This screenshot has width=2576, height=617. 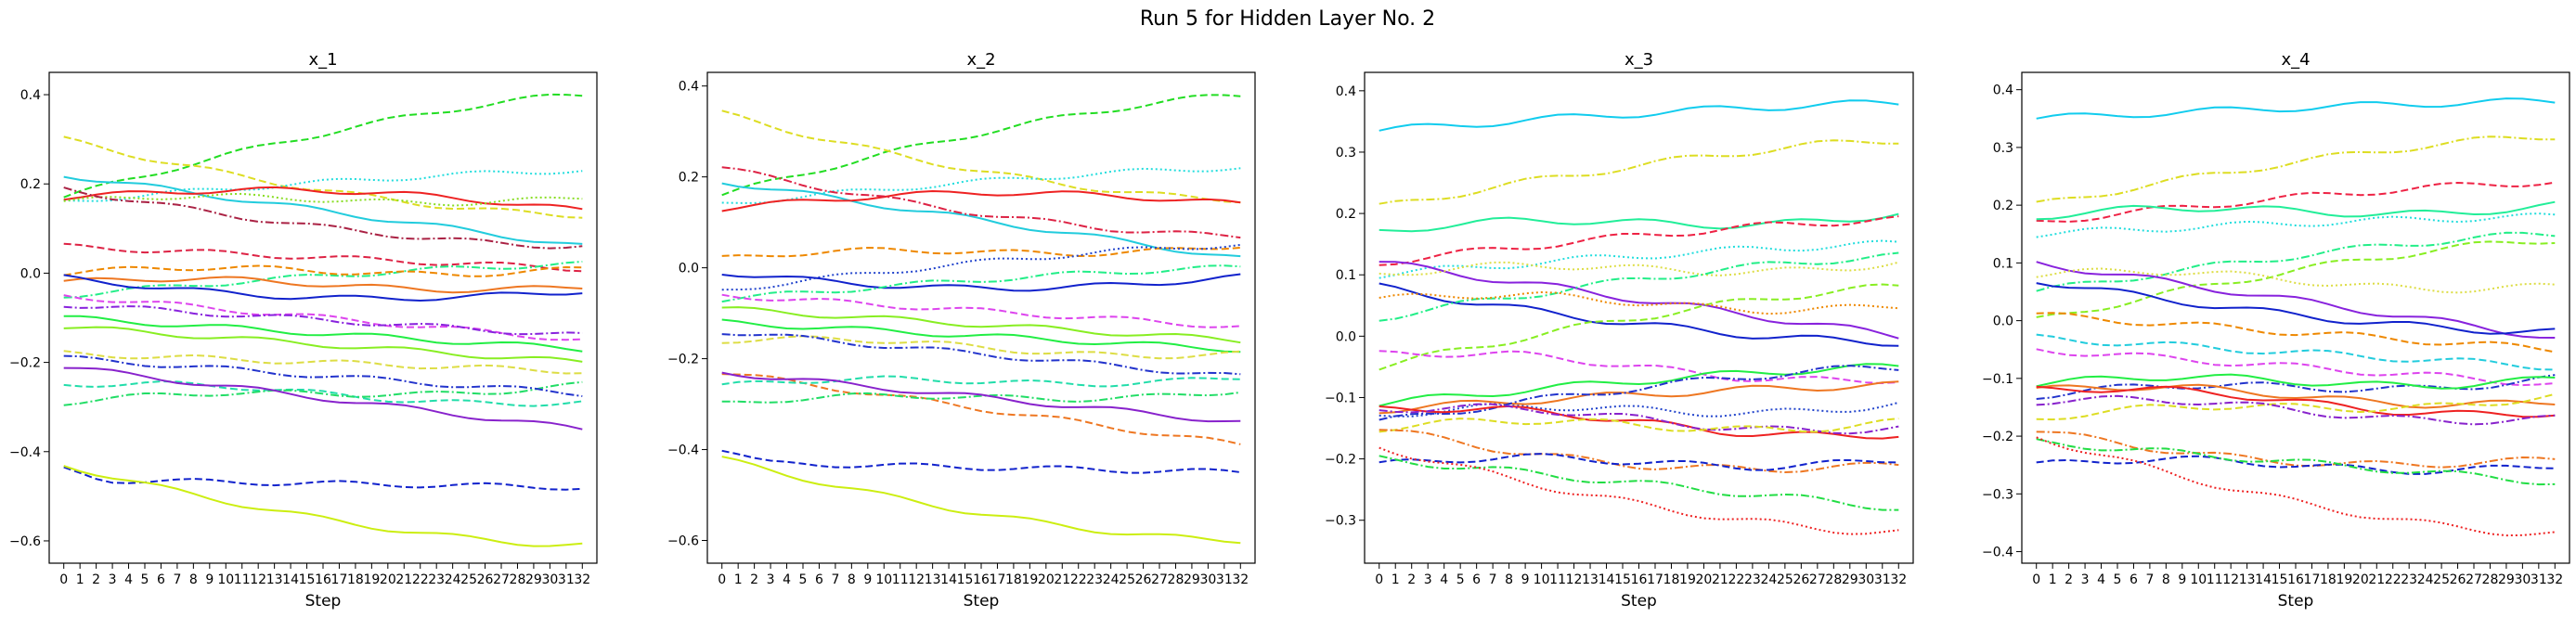 What do you see at coordinates (2053, 579) in the screenshot?
I see `x-tick-label: 1` at bounding box center [2053, 579].